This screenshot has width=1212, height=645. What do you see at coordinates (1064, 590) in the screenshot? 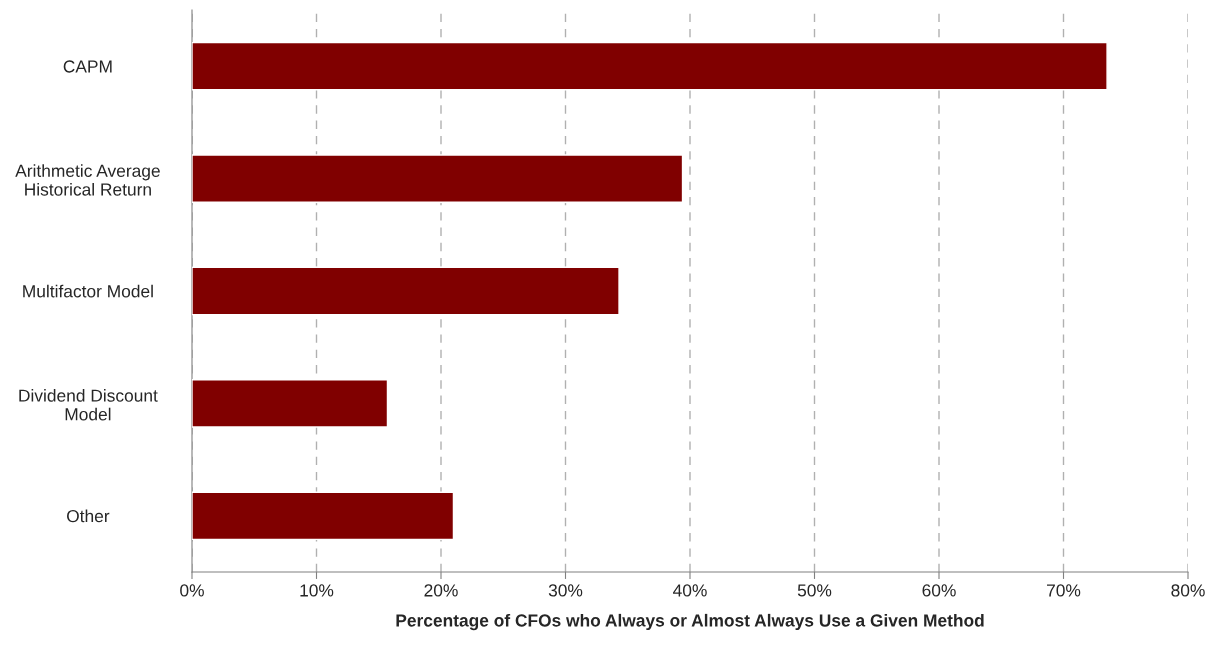
I see `x-tick-label: 70%` at bounding box center [1064, 590].